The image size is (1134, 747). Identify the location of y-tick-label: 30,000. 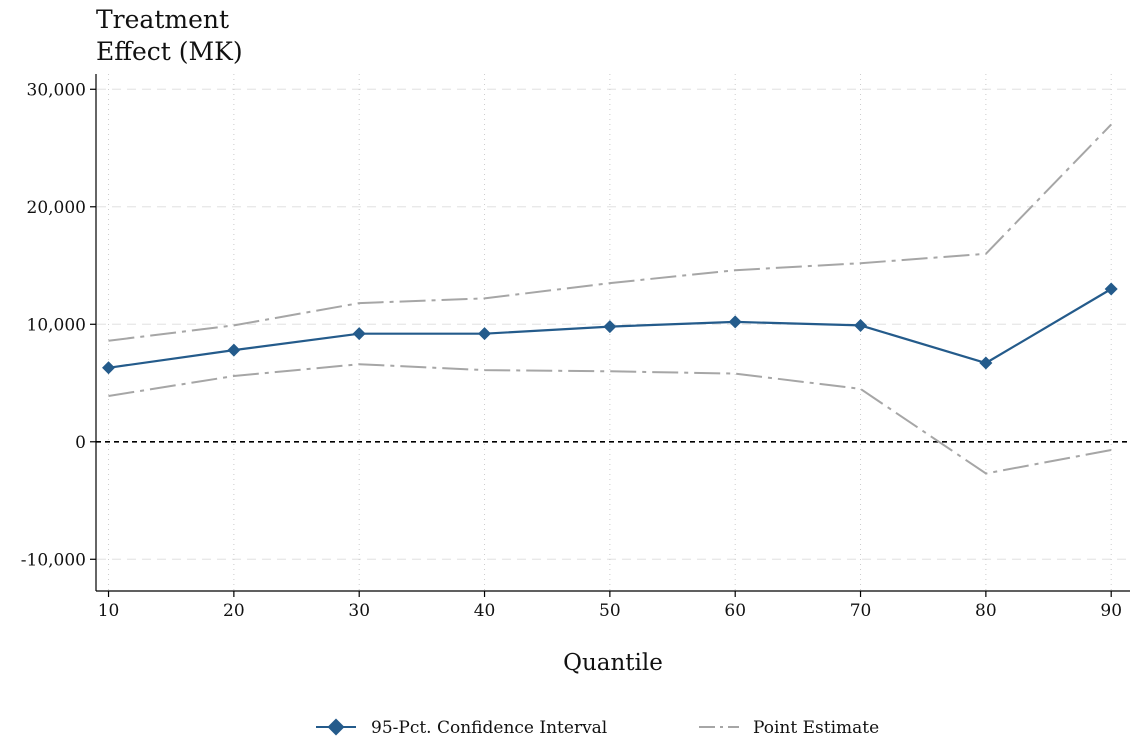
(56, 90).